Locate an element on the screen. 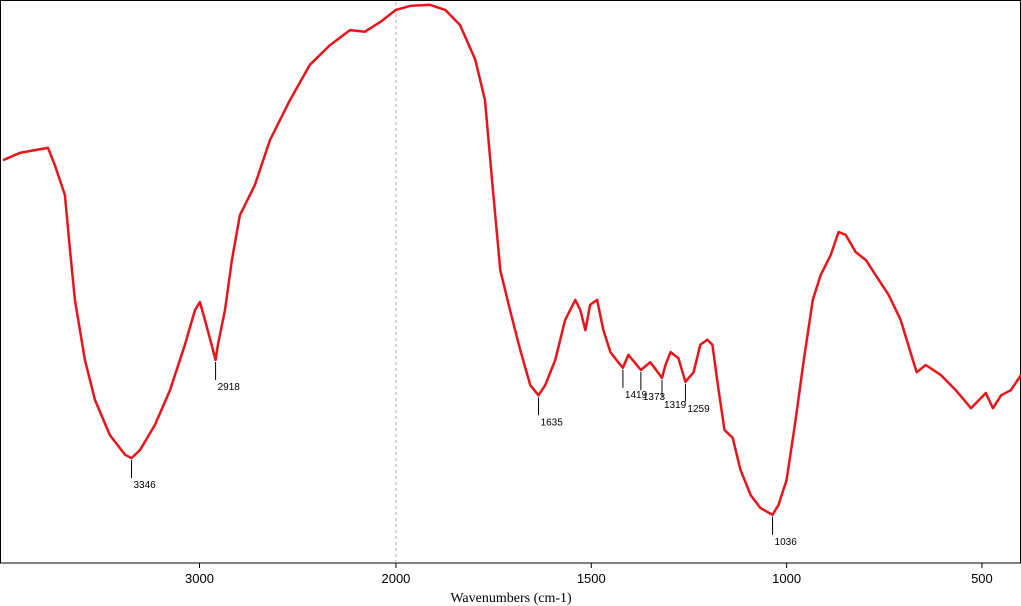 This screenshot has height=606, width=1021. x-tick-label: 2000 is located at coordinates (395, 578).